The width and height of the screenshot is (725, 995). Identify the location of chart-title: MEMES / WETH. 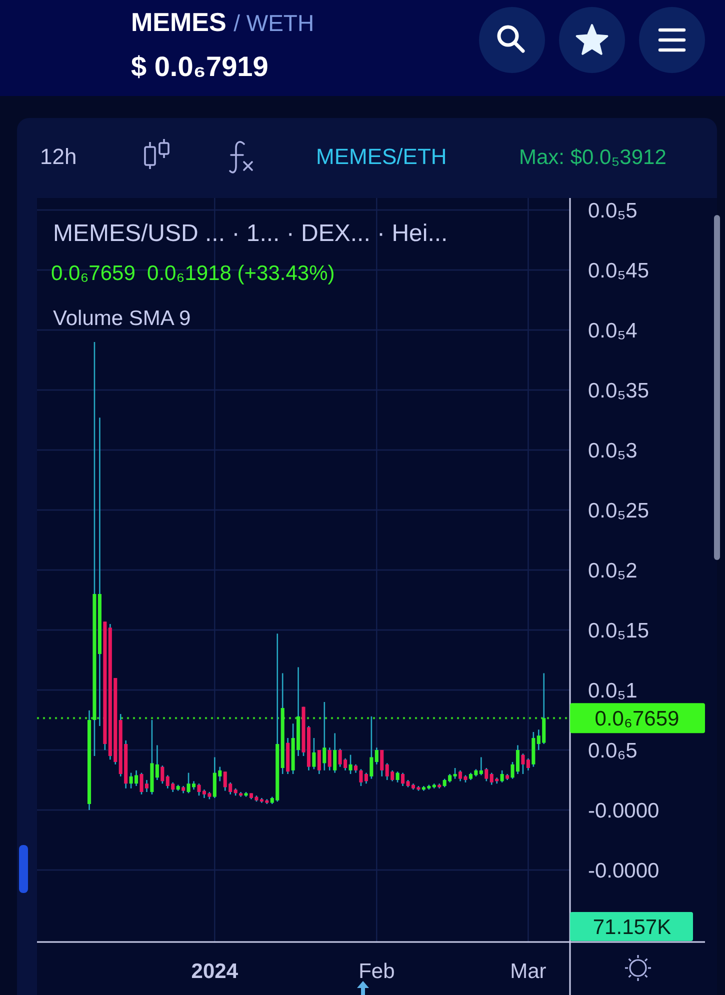
(222, 22).